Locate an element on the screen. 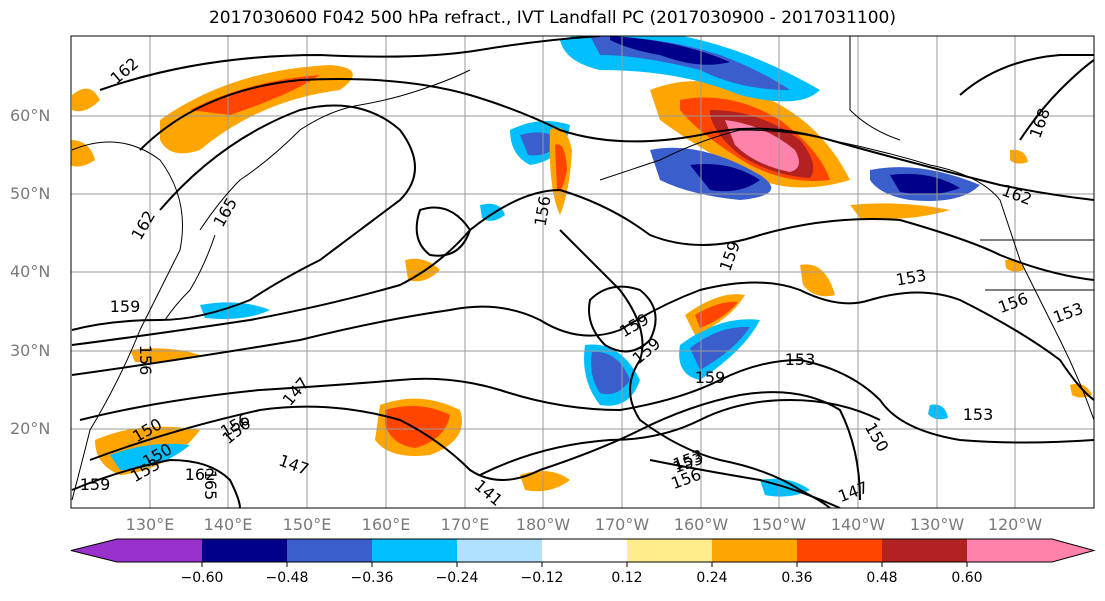 This screenshot has width=1105, height=601. longitude-tick-label: 120°W is located at coordinates (1015, 524).